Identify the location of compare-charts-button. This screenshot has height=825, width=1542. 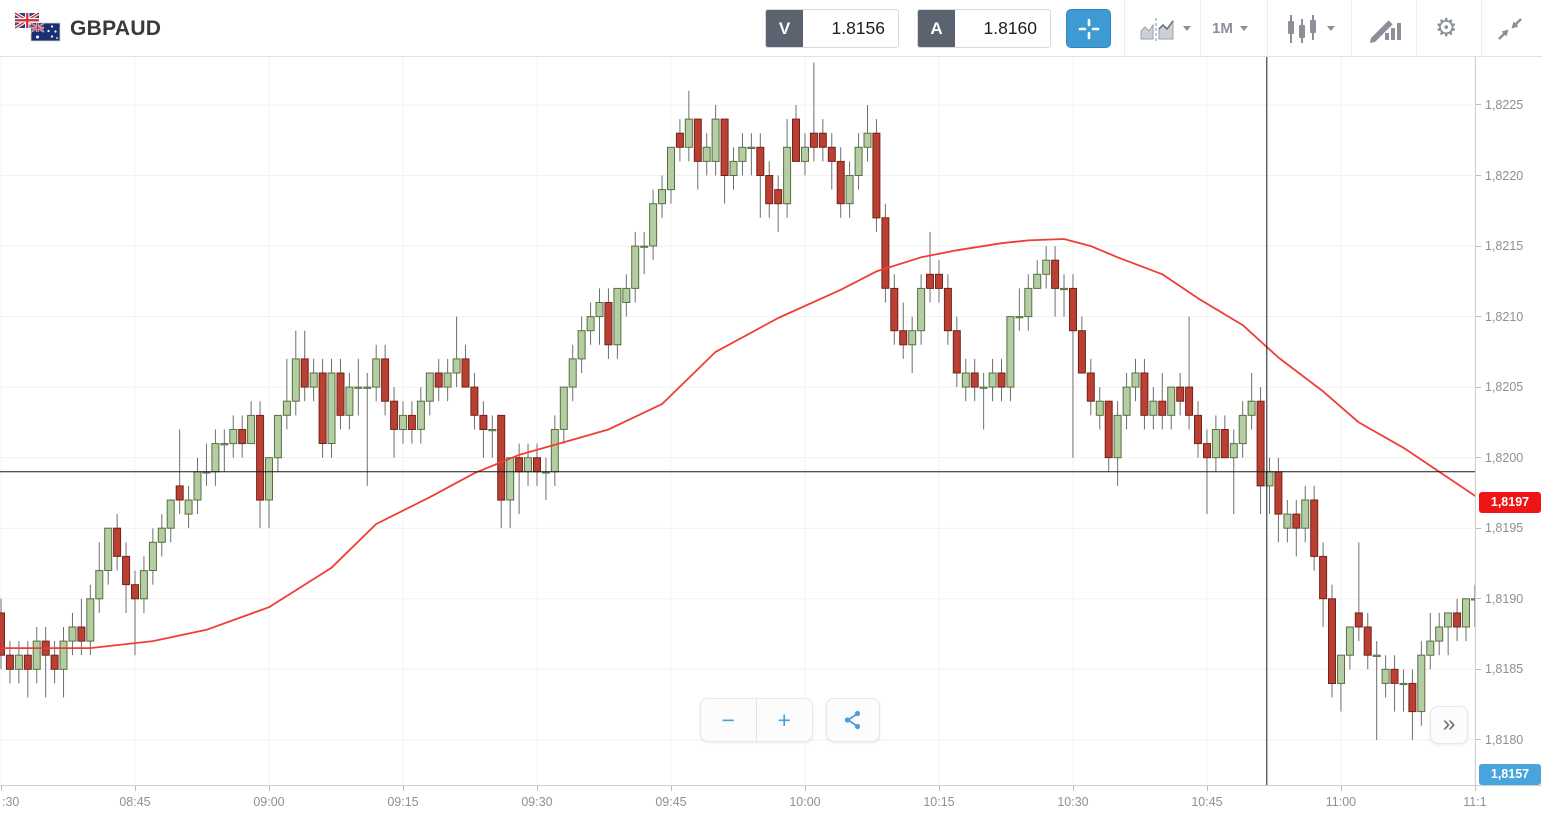
(1165, 28).